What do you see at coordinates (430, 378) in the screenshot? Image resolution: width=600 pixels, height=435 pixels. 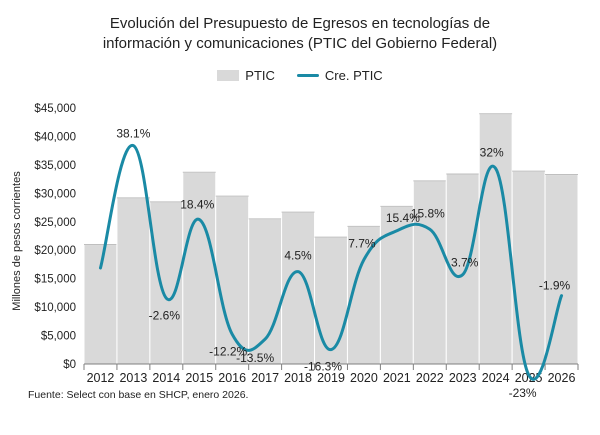 I see `x-tick-label-2022: 2022` at bounding box center [430, 378].